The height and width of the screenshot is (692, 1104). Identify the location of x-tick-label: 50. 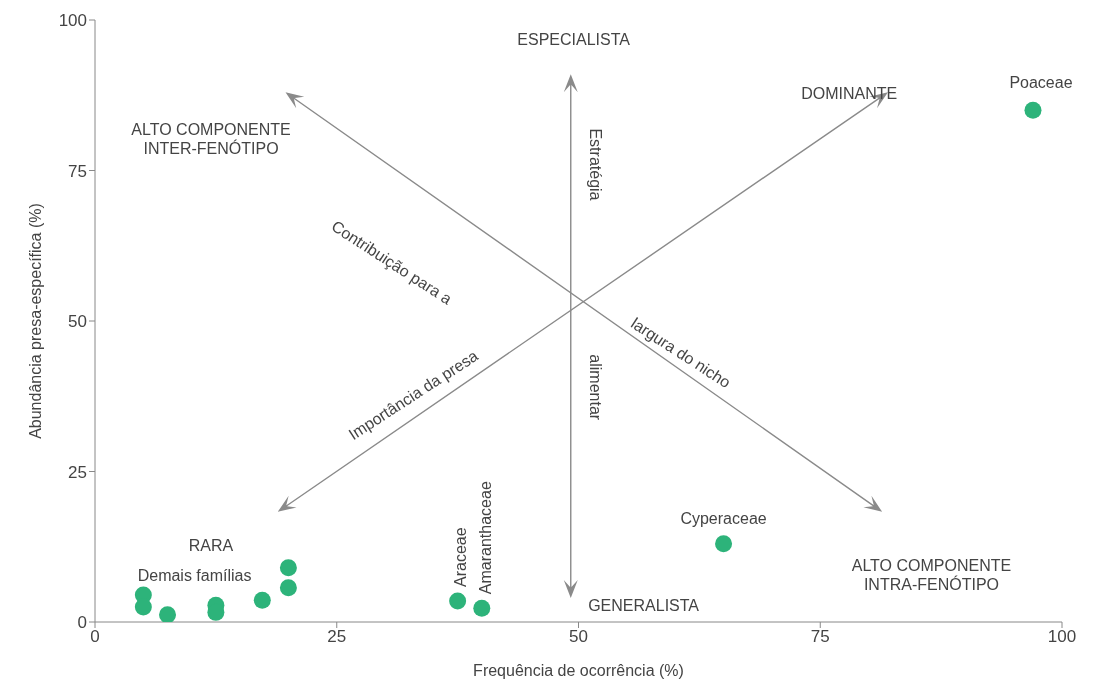
(578, 637).